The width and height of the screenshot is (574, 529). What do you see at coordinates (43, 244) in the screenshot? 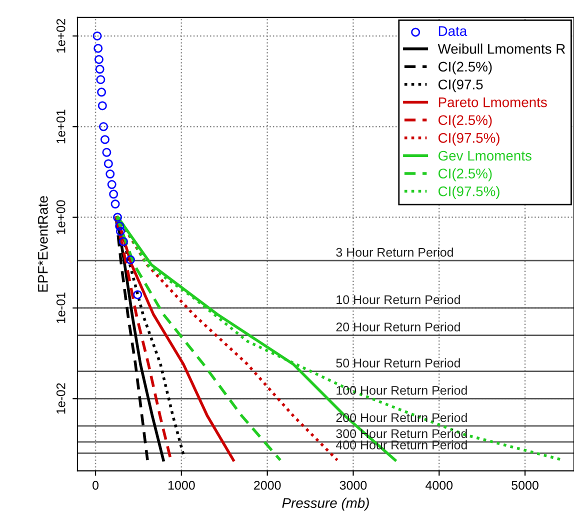
I see `y-axis-title: EPF*EventRate` at bounding box center [43, 244].